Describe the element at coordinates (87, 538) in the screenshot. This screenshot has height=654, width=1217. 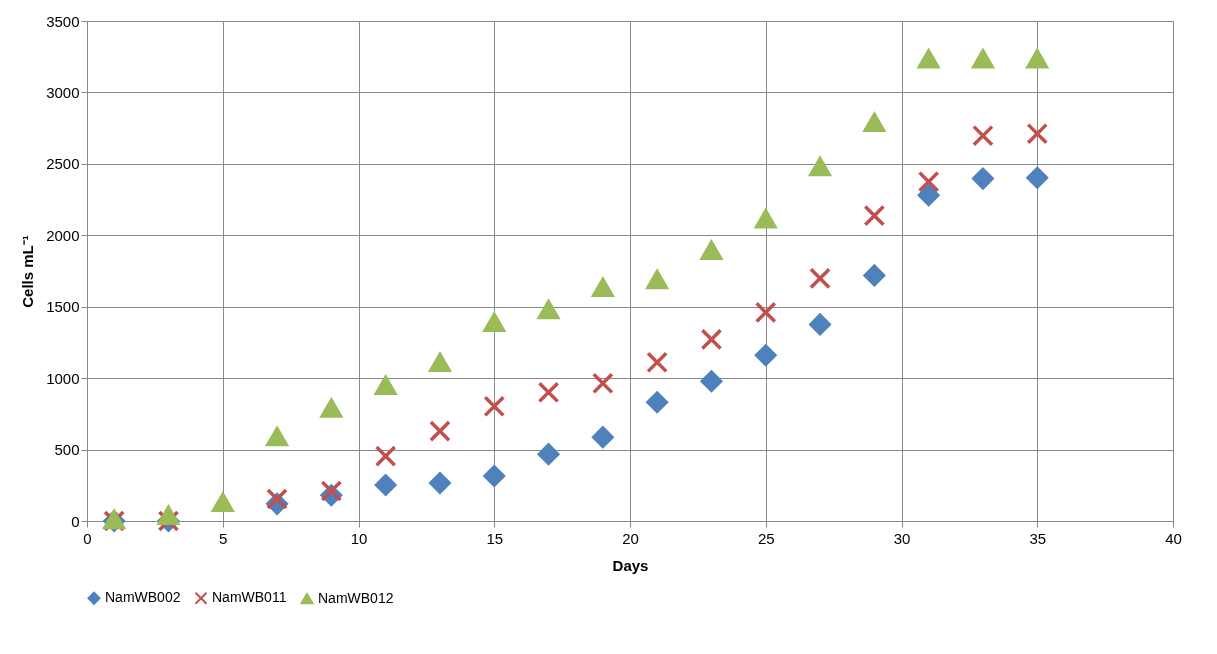
I see `x-tick-label: 0` at that location.